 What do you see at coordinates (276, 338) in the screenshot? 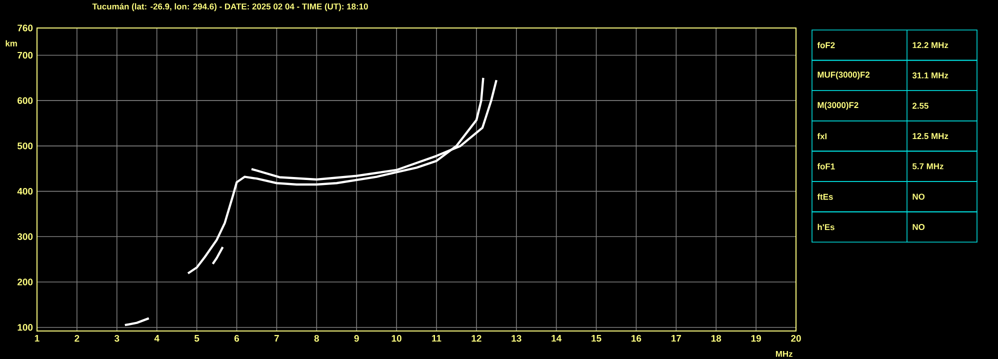
I see `x-tick-label: 7` at bounding box center [276, 338].